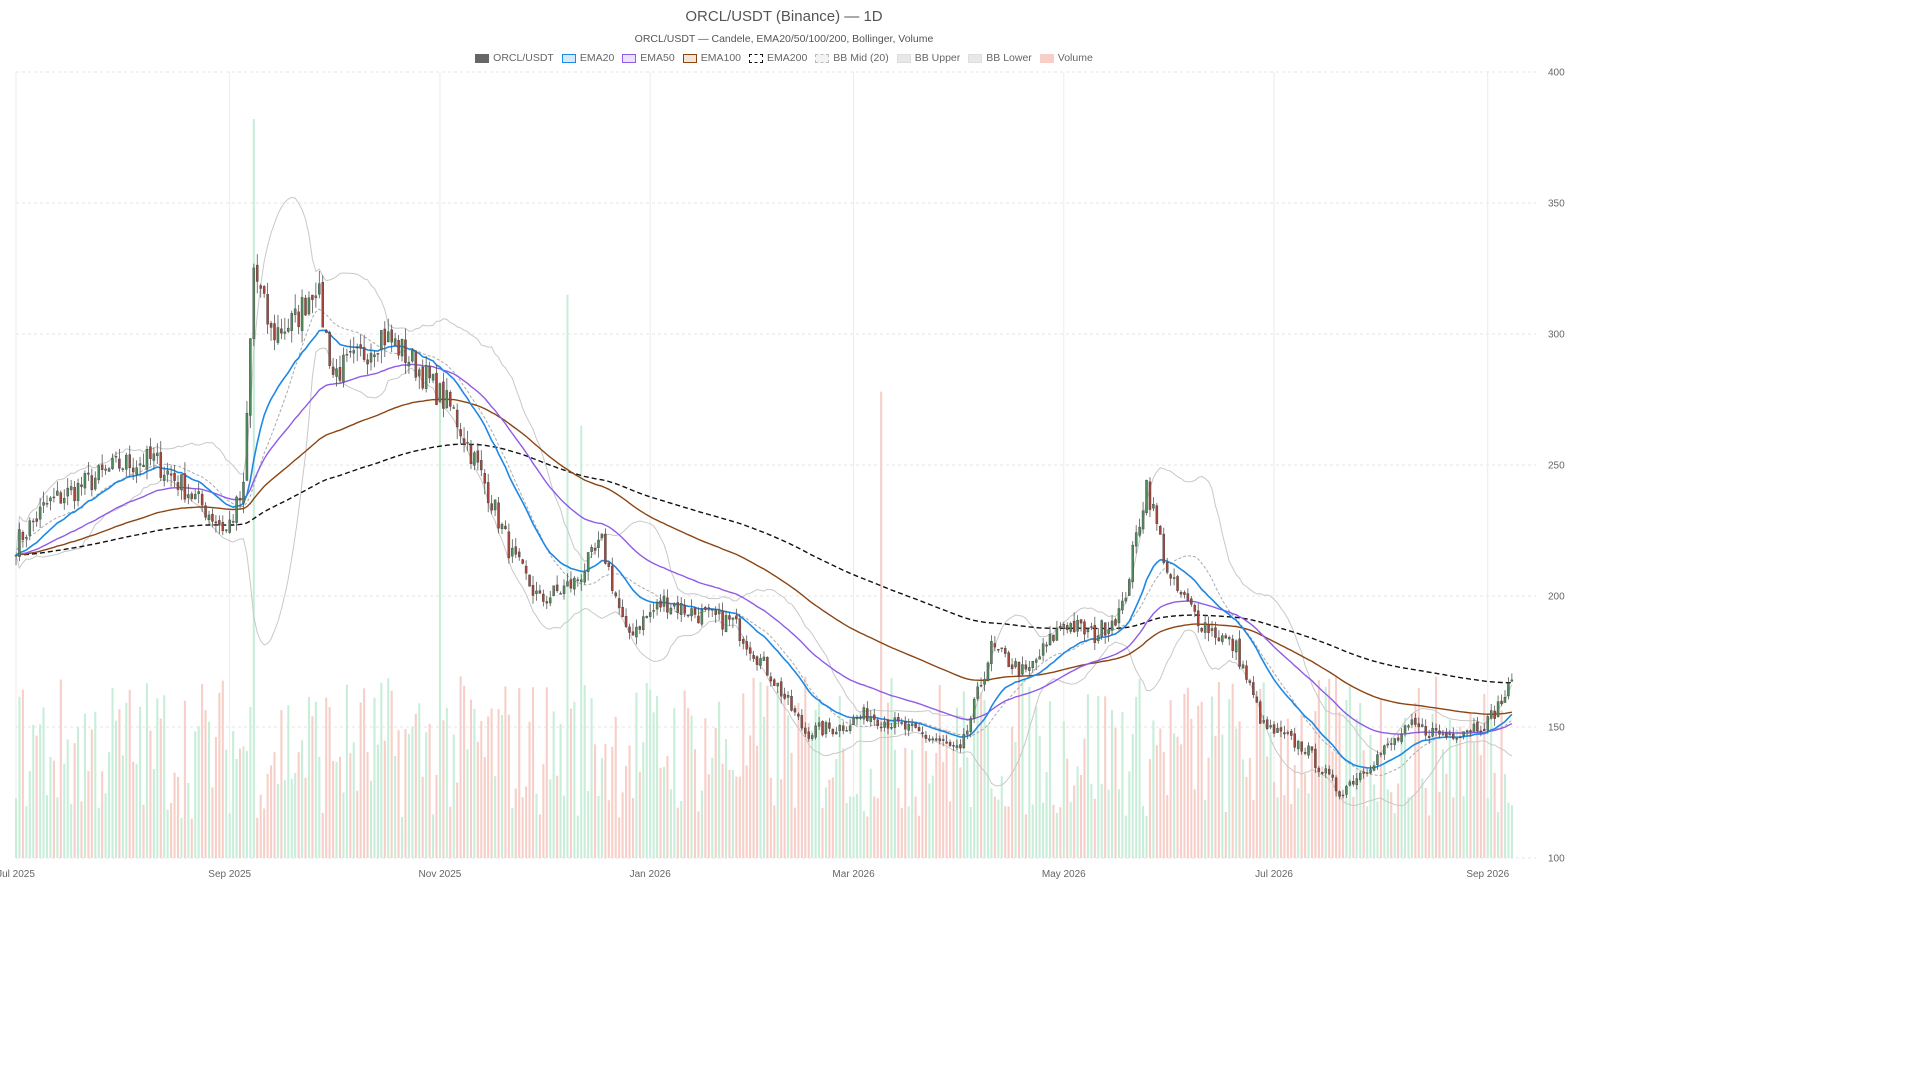  What do you see at coordinates (778, 58) in the screenshot?
I see `legend-item-4: EMA200` at bounding box center [778, 58].